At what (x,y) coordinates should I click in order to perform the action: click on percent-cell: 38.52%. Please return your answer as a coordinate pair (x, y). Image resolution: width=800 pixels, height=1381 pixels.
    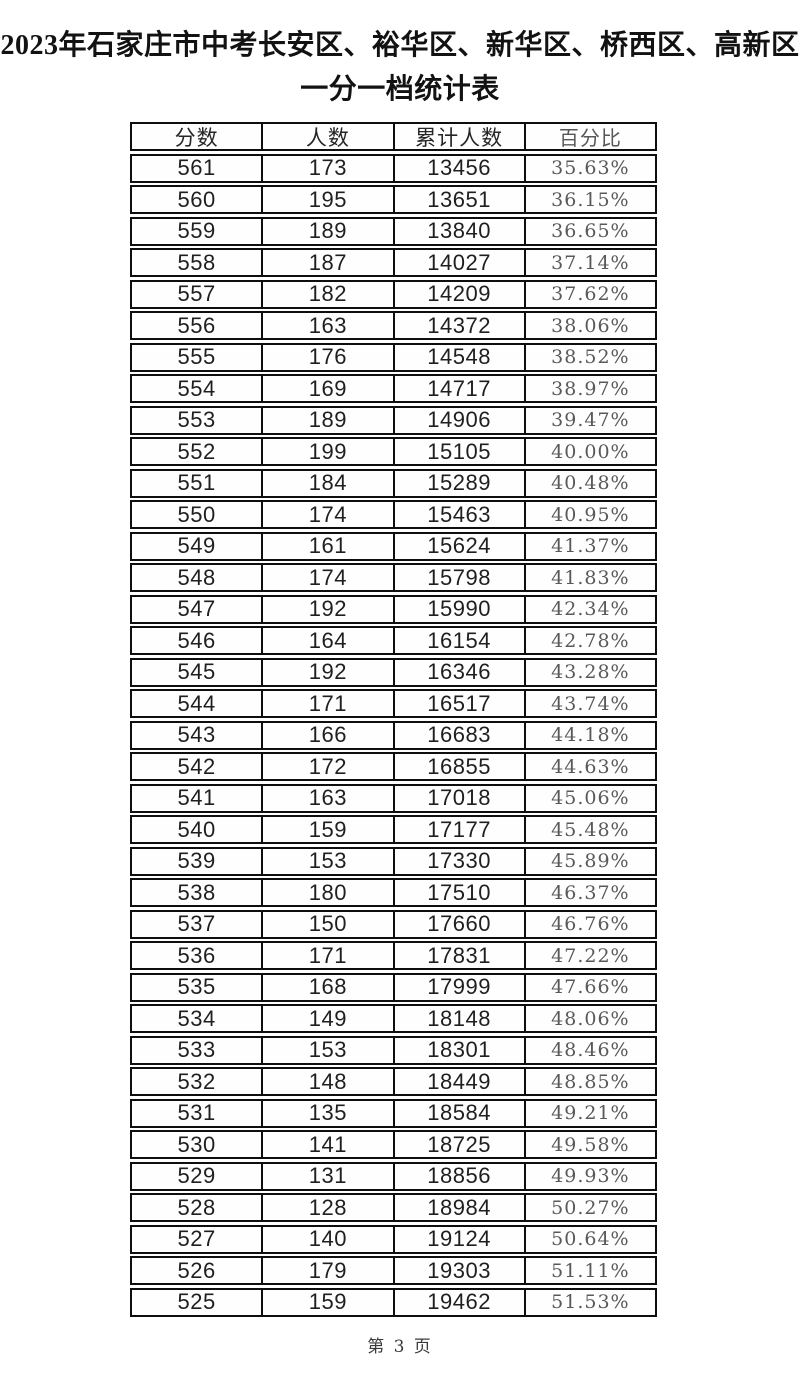
    Looking at the image, I should click on (589, 357).